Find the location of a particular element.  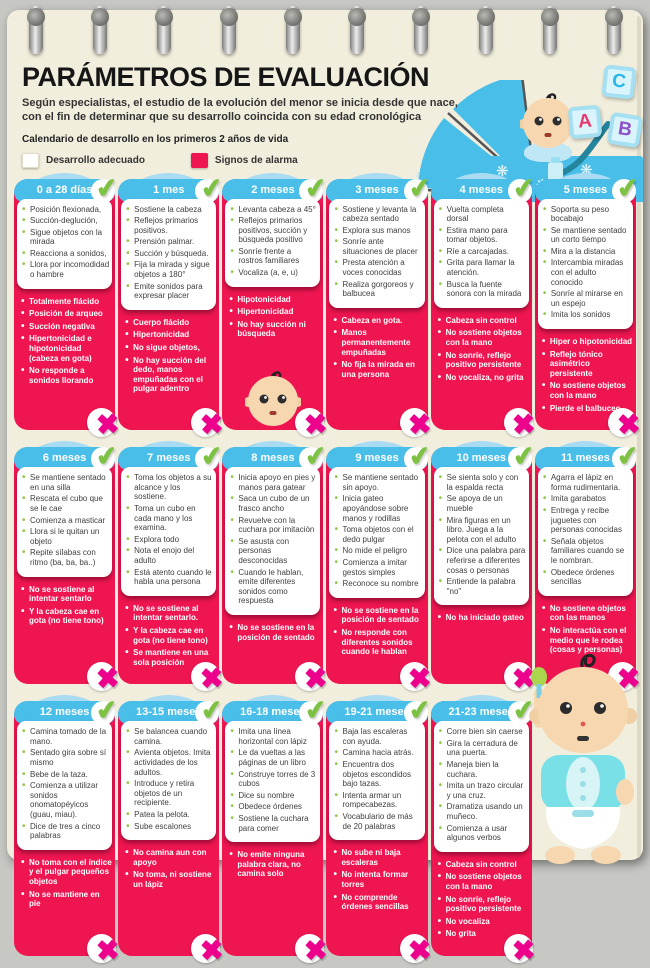

adequate-item: Ríe a carcajadas. is located at coordinates (482, 252).